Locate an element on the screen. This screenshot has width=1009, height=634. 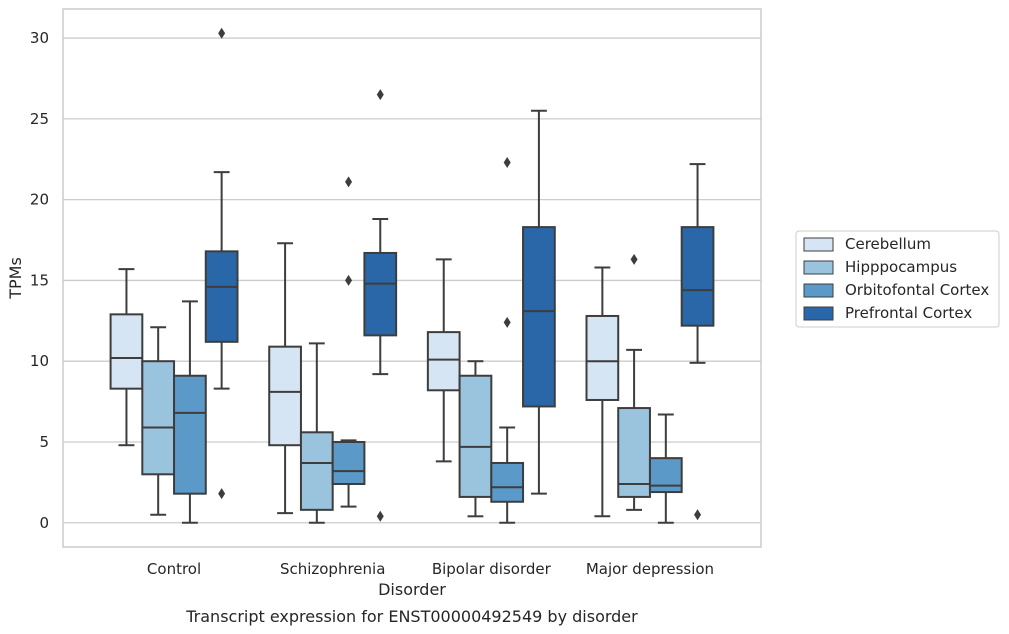
y-tick-label: 30 is located at coordinates (39, 38).